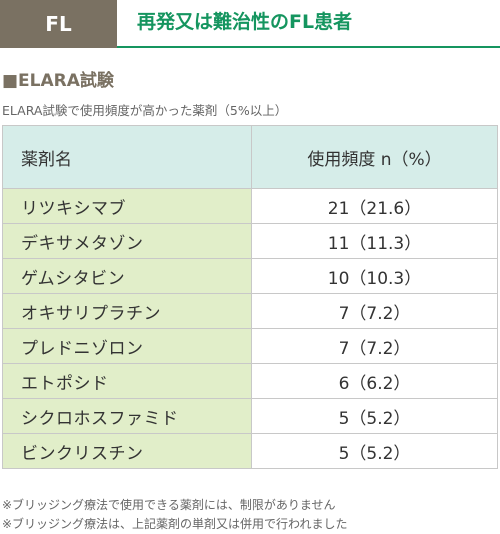 The width and height of the screenshot is (500, 534). Describe the element at coordinates (127, 206) in the screenshot. I see `drug-name-cell: リツキシマブ` at that location.